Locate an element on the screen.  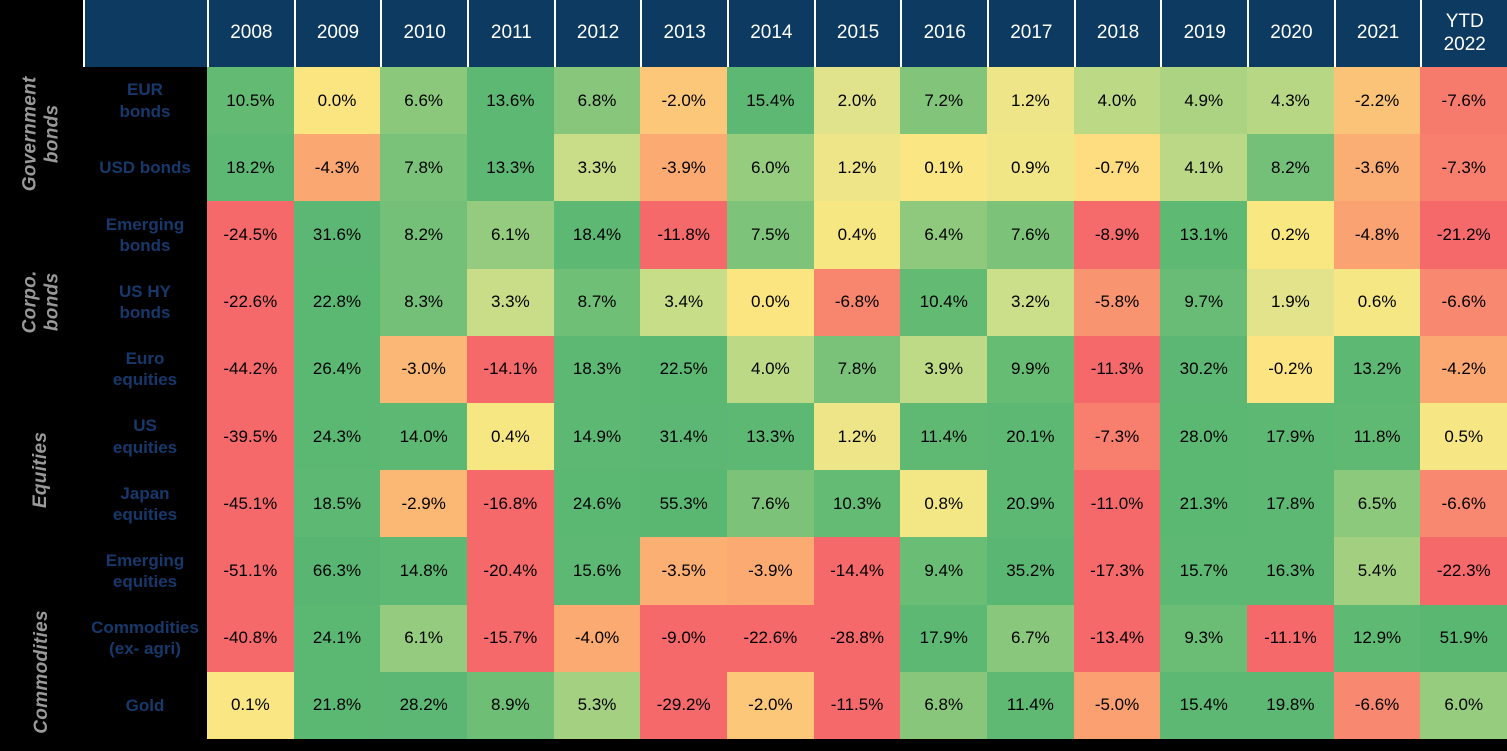
heatmap-cell: 9.3% is located at coordinates (1204, 638).